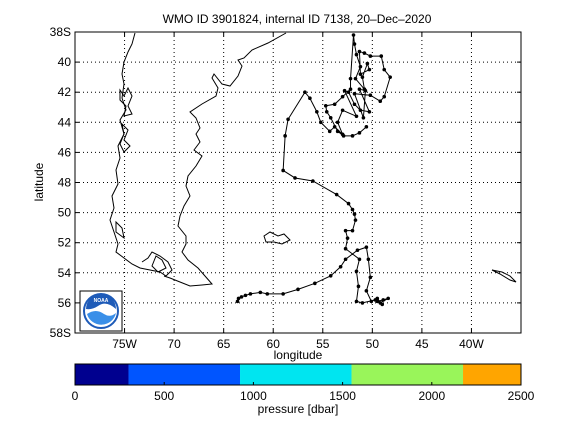 The image size is (576, 432). I want to click on logo-text: NOAA, so click(101, 301).